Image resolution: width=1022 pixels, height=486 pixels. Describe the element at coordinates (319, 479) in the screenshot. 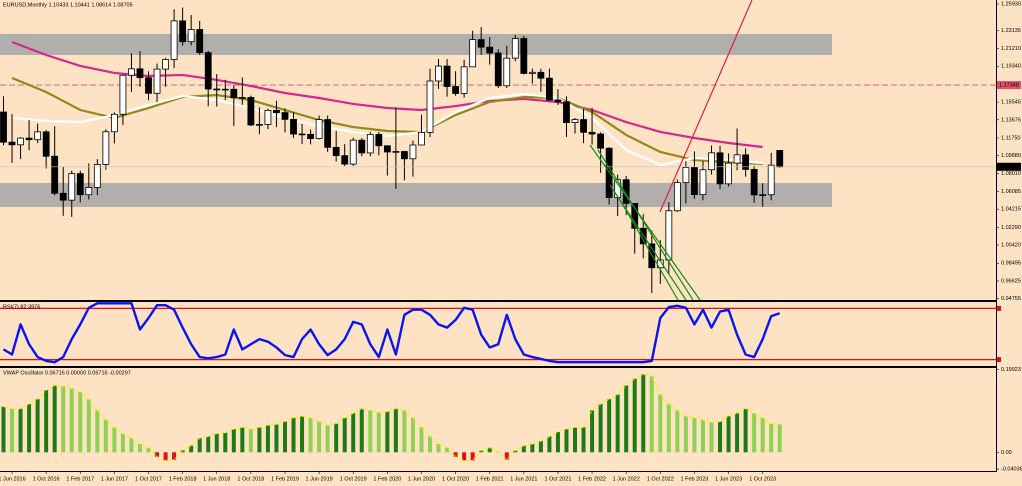

I see `x-tick-label: 1 Jun 2019` at that location.